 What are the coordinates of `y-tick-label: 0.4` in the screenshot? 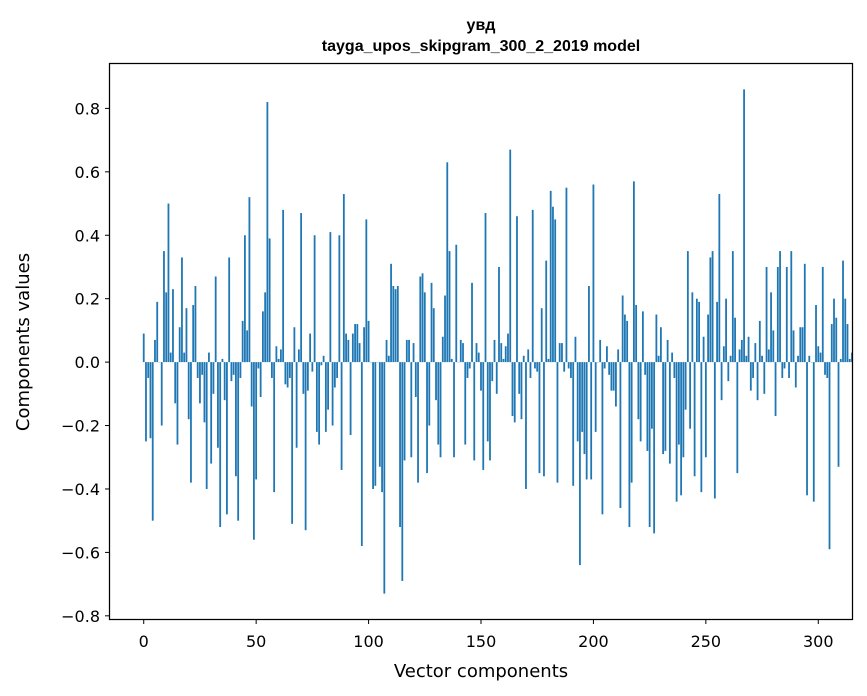 It's located at (87, 235).